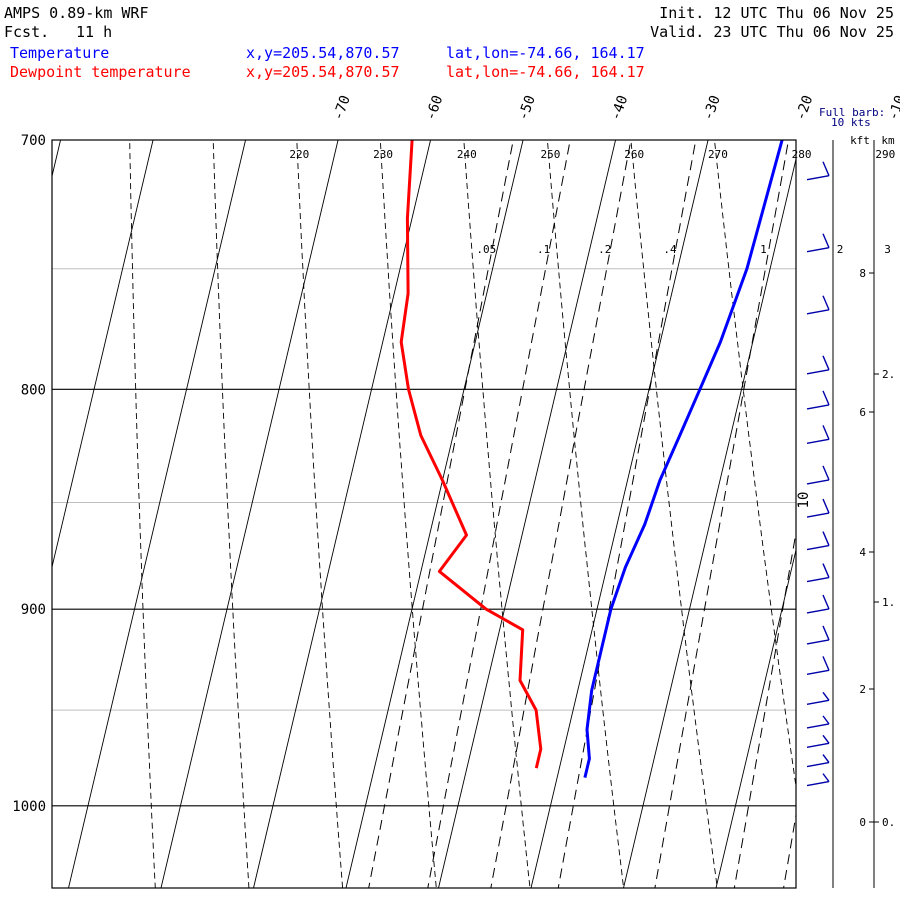 The width and height of the screenshot is (900, 900). What do you see at coordinates (862, 273) in the screenshot?
I see `kft-tick-label: 8` at bounding box center [862, 273].